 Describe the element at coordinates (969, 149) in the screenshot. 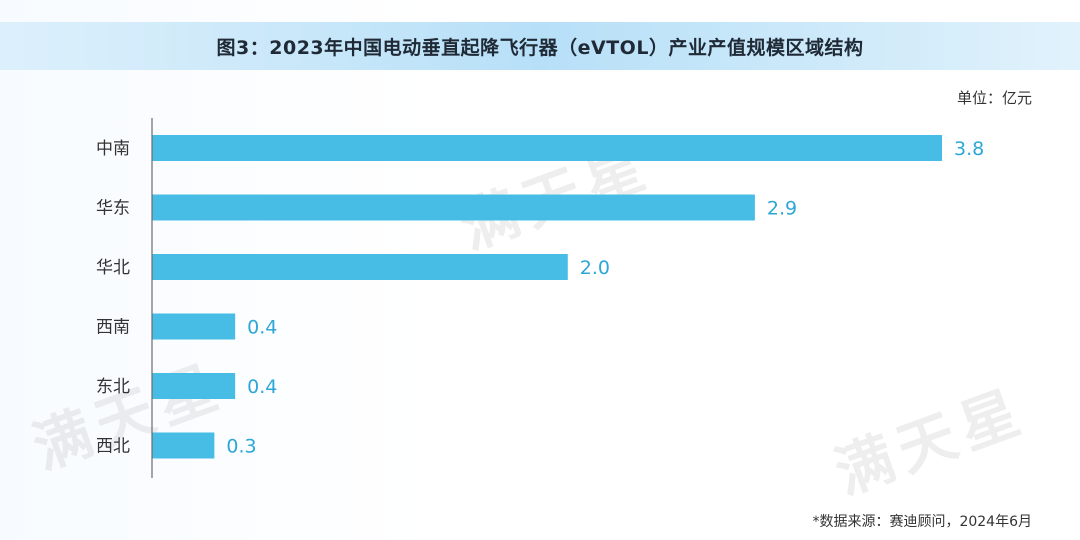

I see `value-label: 3.8` at that location.